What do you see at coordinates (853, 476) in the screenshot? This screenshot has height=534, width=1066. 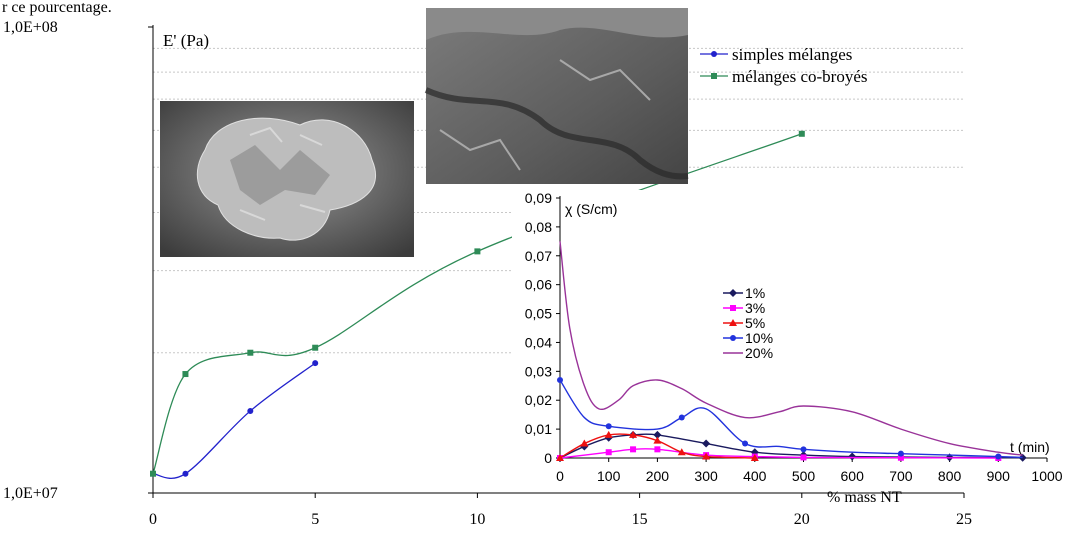 I see `inset-x-tick-label: 600` at bounding box center [853, 476].